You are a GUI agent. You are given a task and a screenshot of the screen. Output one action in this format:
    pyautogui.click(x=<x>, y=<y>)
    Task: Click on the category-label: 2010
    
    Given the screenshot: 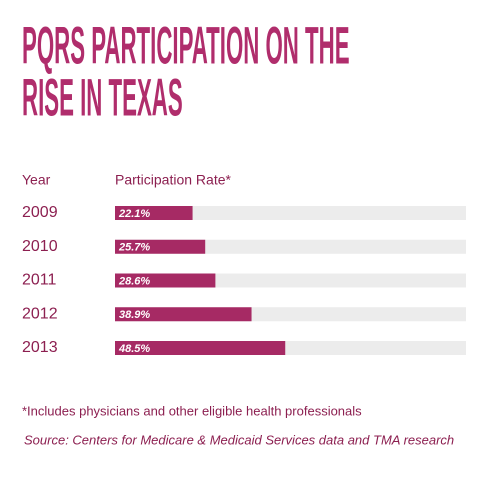 What is the action you would take?
    pyautogui.click(x=40, y=246)
    